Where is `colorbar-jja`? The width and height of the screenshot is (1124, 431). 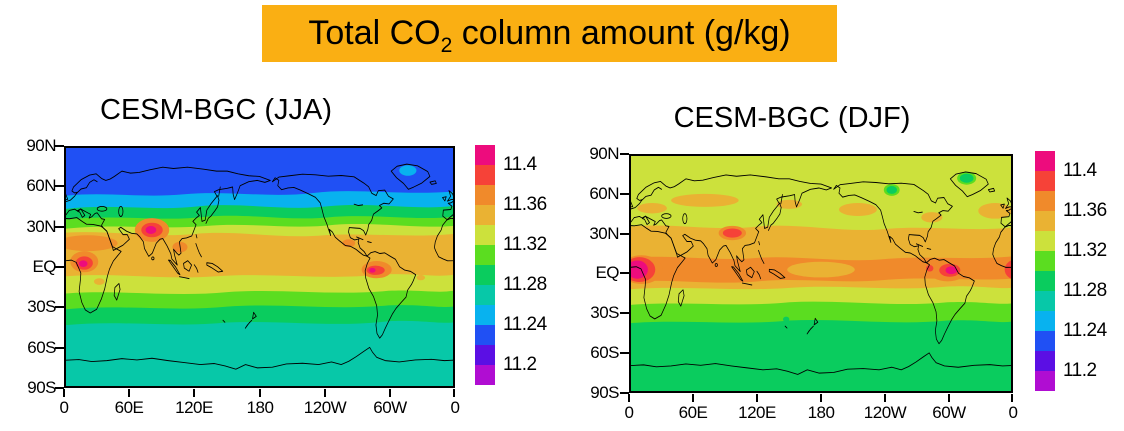
colorbar-jja is located at coordinates (485, 265).